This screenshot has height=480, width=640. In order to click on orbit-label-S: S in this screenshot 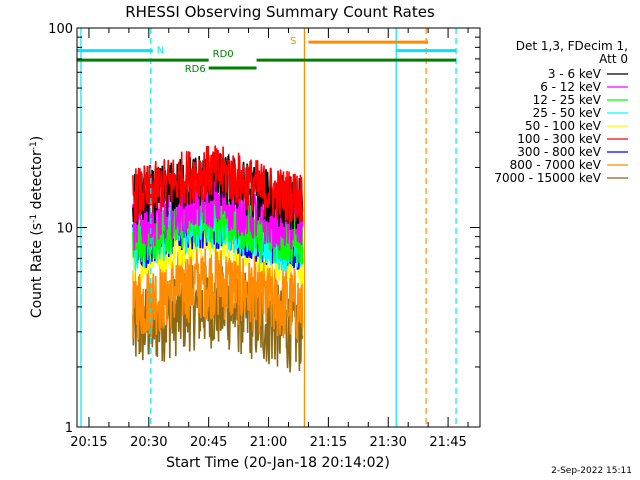, I will do `click(293, 41)`.